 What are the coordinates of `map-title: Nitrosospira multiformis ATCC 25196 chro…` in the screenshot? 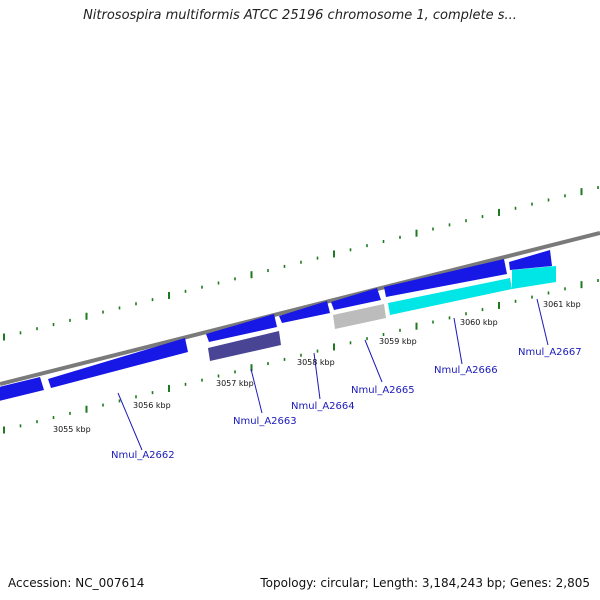 It's located at (300, 15).